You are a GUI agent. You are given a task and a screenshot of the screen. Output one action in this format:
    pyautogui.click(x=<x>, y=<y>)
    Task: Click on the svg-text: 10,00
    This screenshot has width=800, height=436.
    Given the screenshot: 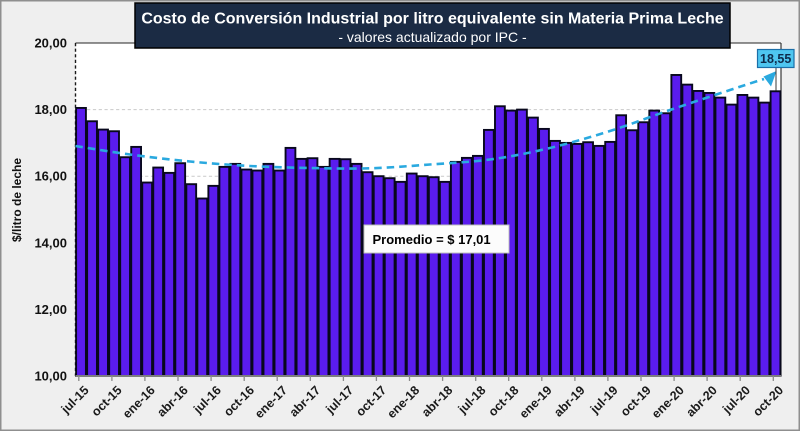 What is the action you would take?
    pyautogui.click(x=50, y=376)
    